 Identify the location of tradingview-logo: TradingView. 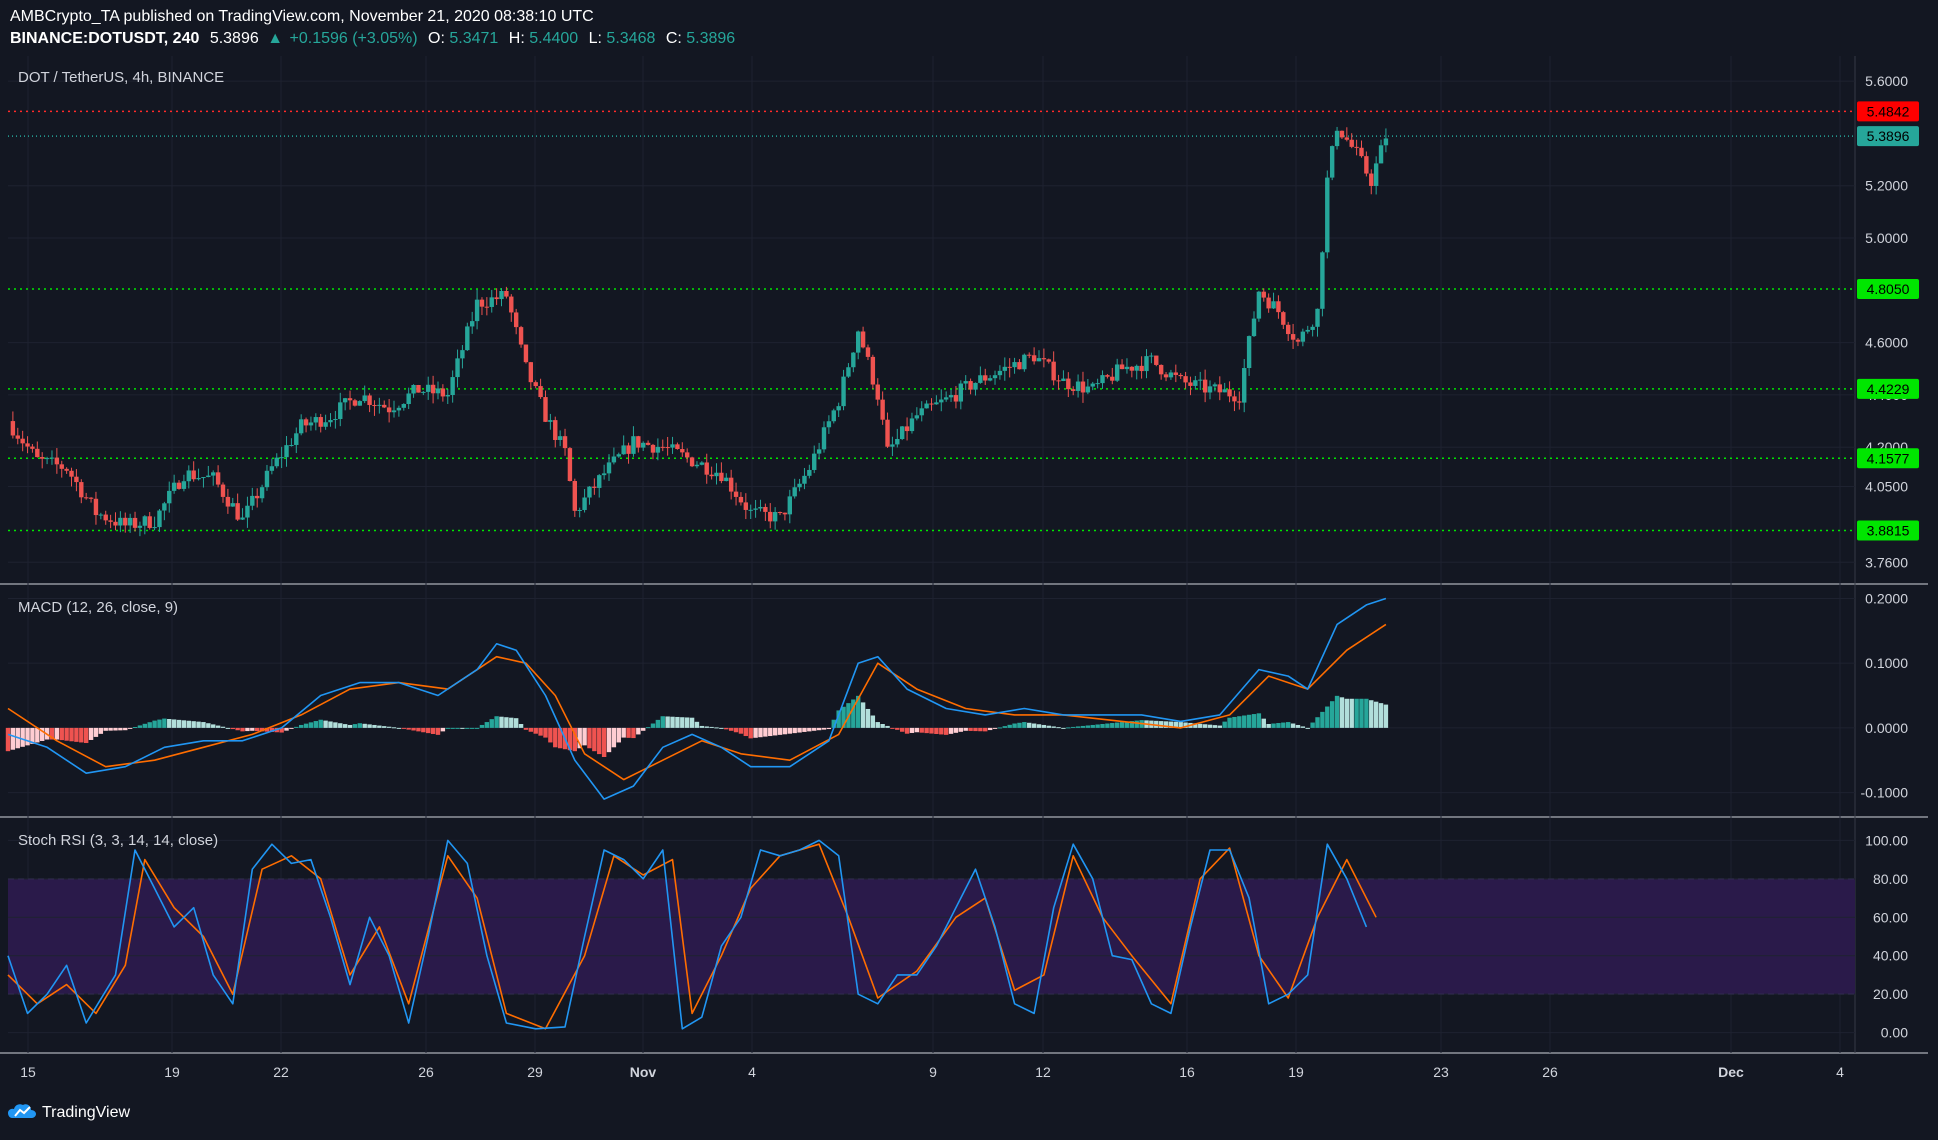
(69, 1112).